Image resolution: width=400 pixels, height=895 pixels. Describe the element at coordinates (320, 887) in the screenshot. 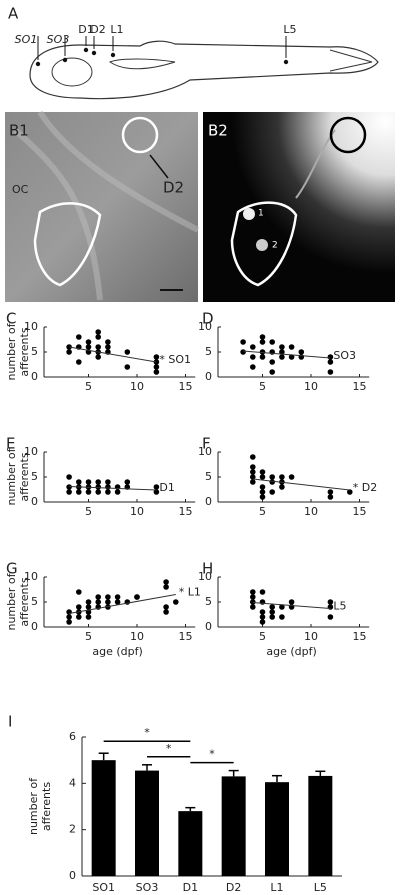

I see `x-tick-label: L5` at that location.